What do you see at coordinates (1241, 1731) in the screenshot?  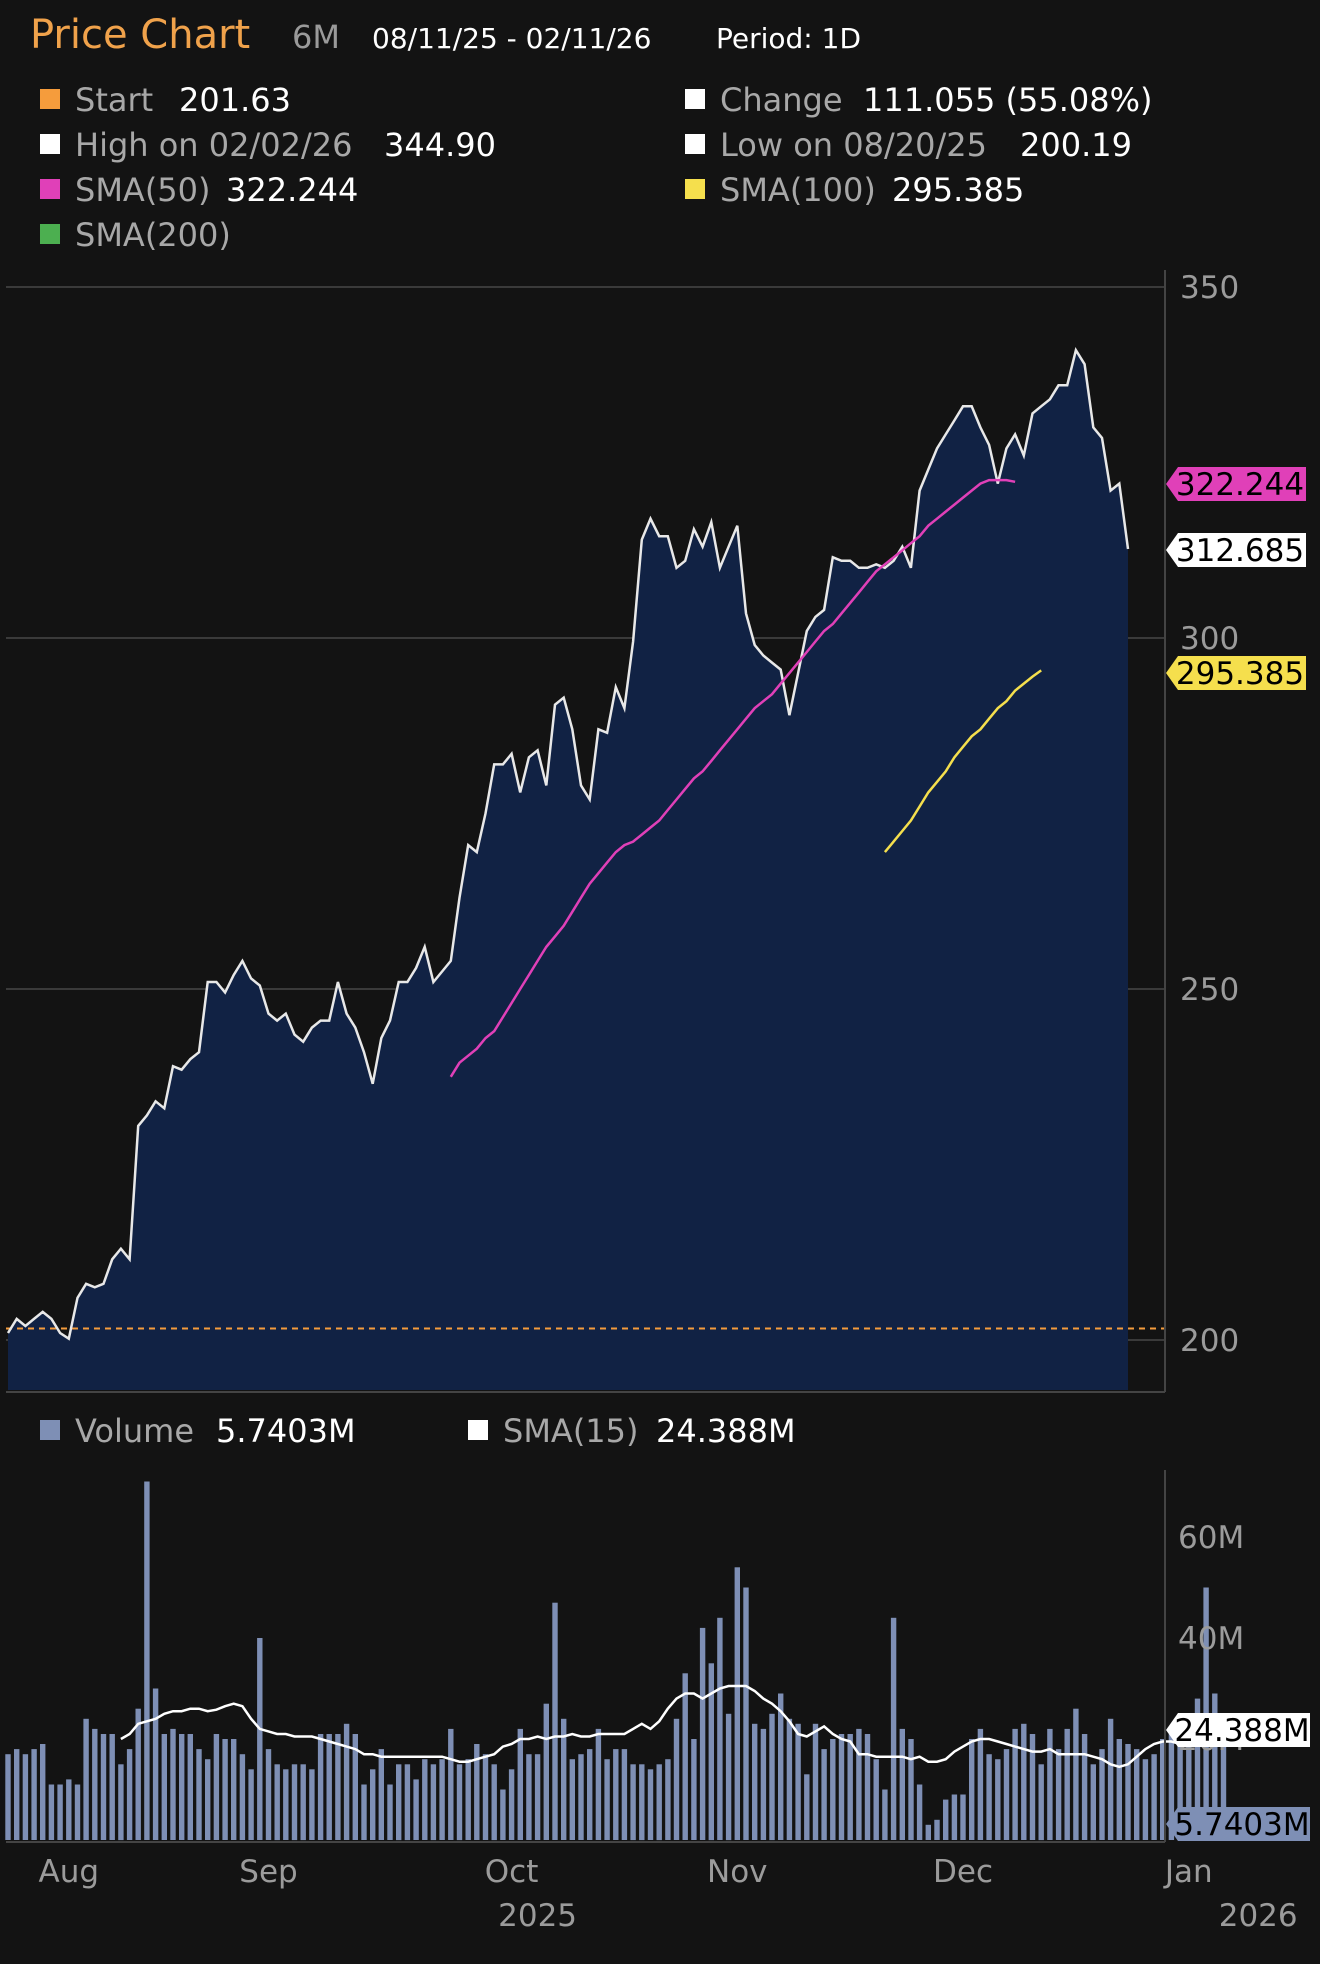 I see `vol-sma-tag-label: 24.388M` at bounding box center [1241, 1731].